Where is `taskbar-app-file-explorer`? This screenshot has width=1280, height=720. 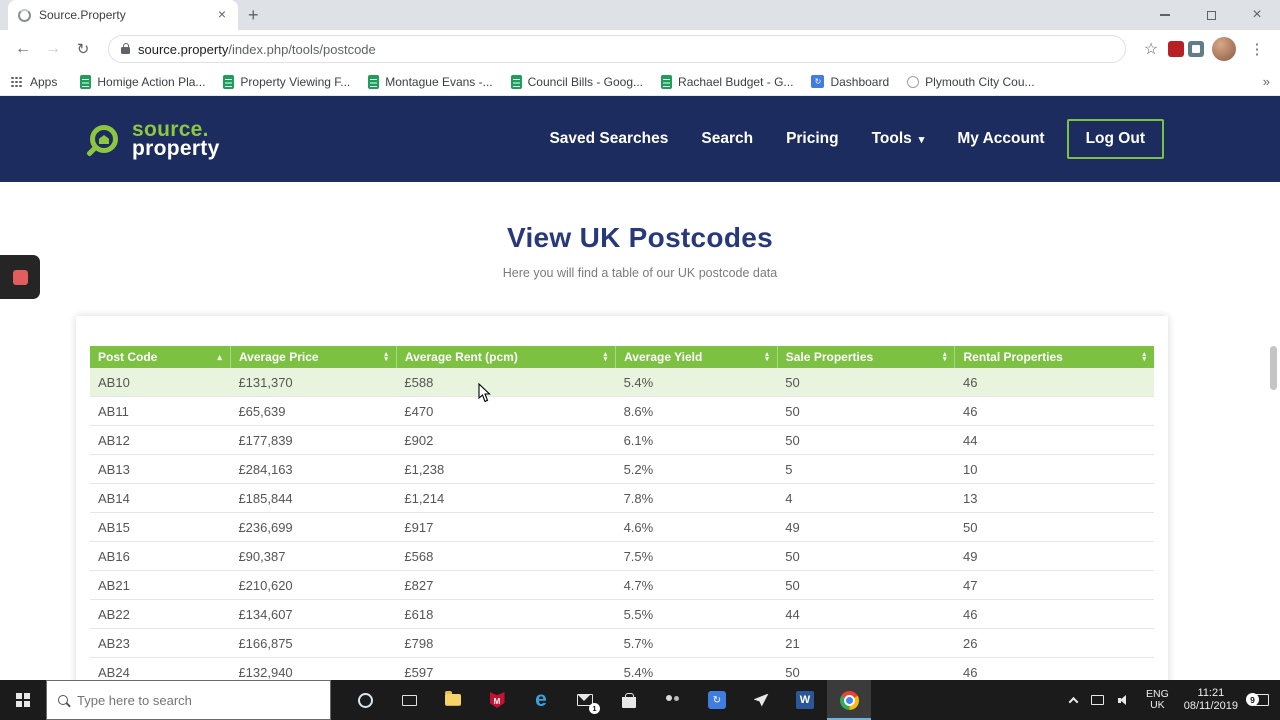 taskbar-app-file-explorer is located at coordinates (453, 700).